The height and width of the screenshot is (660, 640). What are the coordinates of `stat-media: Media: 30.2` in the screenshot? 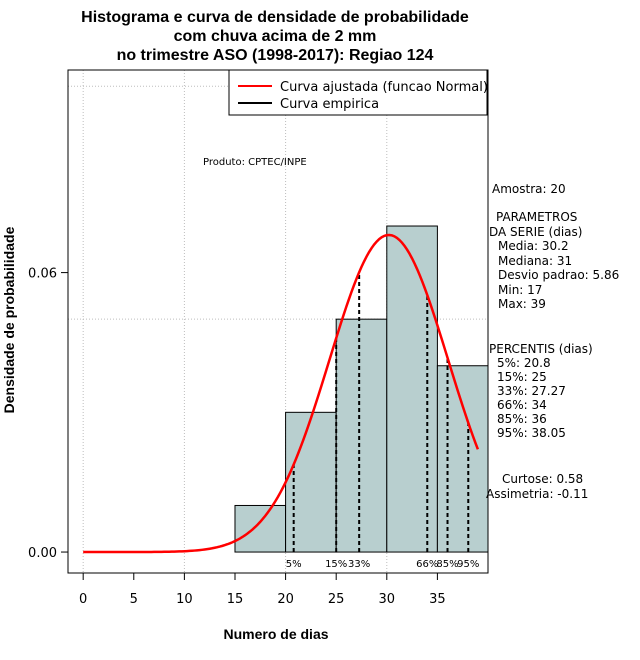 It's located at (533, 246).